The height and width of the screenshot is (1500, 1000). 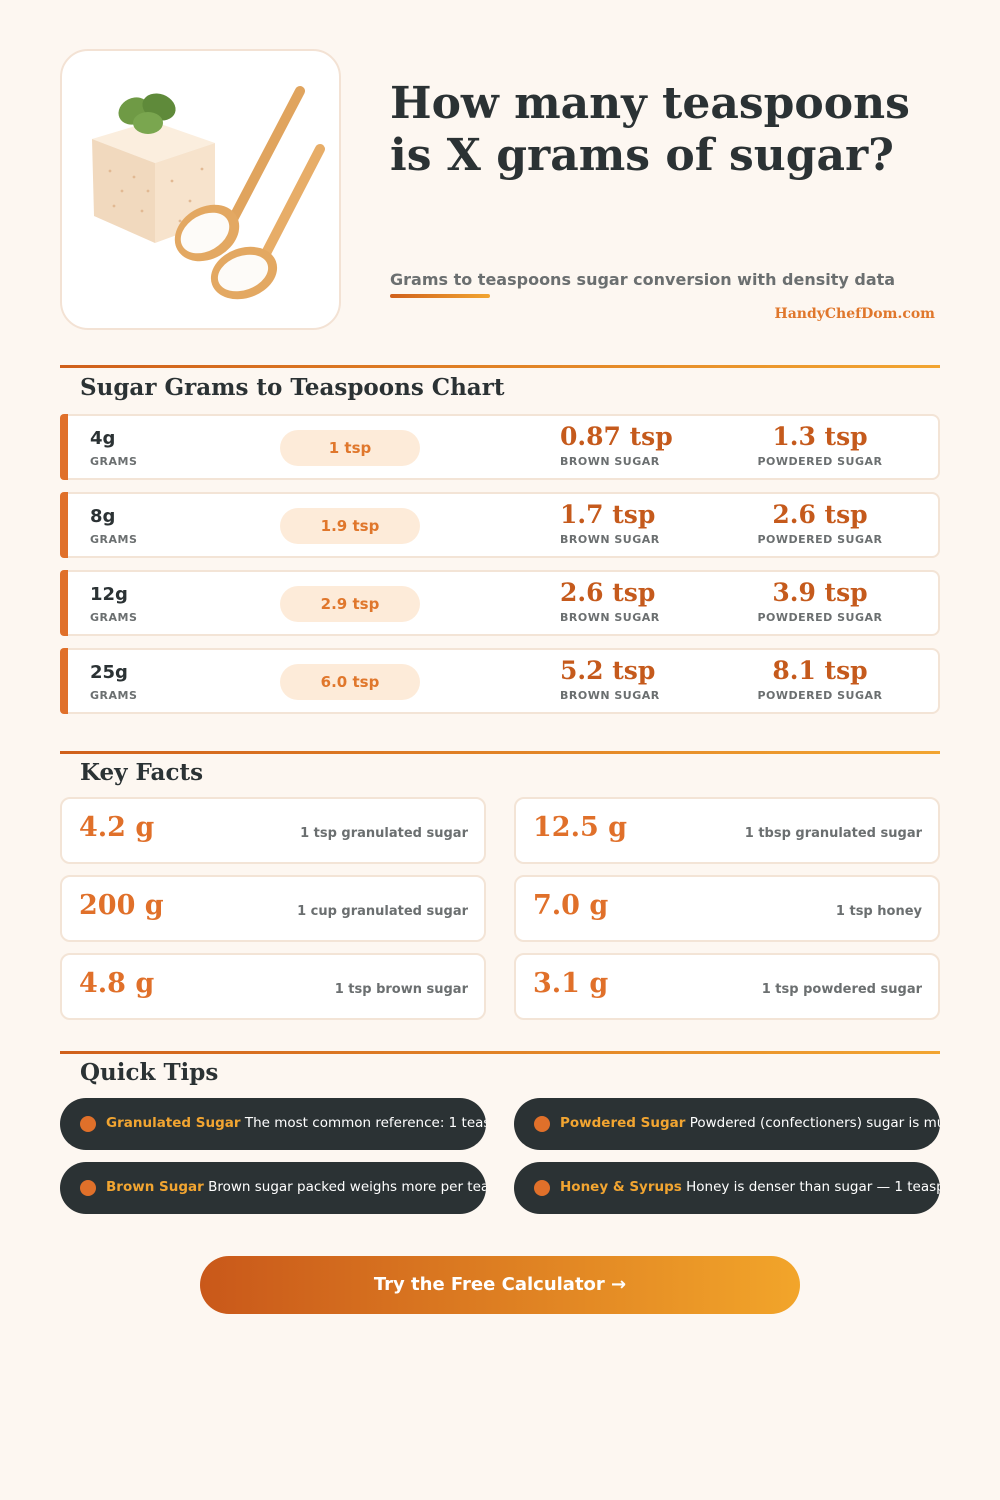 I want to click on subtitle-underline, so click(x=440, y=296).